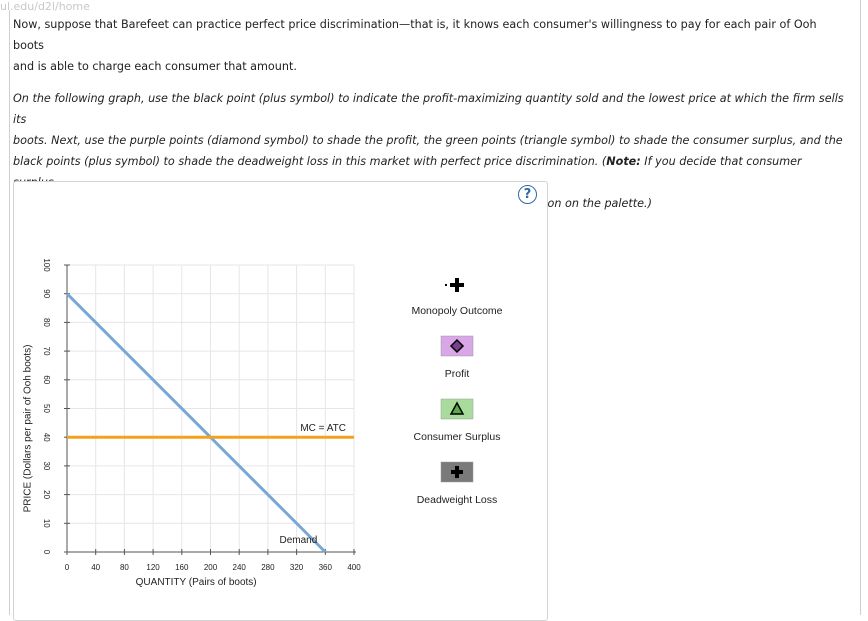  Describe the element at coordinates (457, 483) in the screenshot. I see `palette-item-deadweight-loss: Deadweight Loss` at that location.